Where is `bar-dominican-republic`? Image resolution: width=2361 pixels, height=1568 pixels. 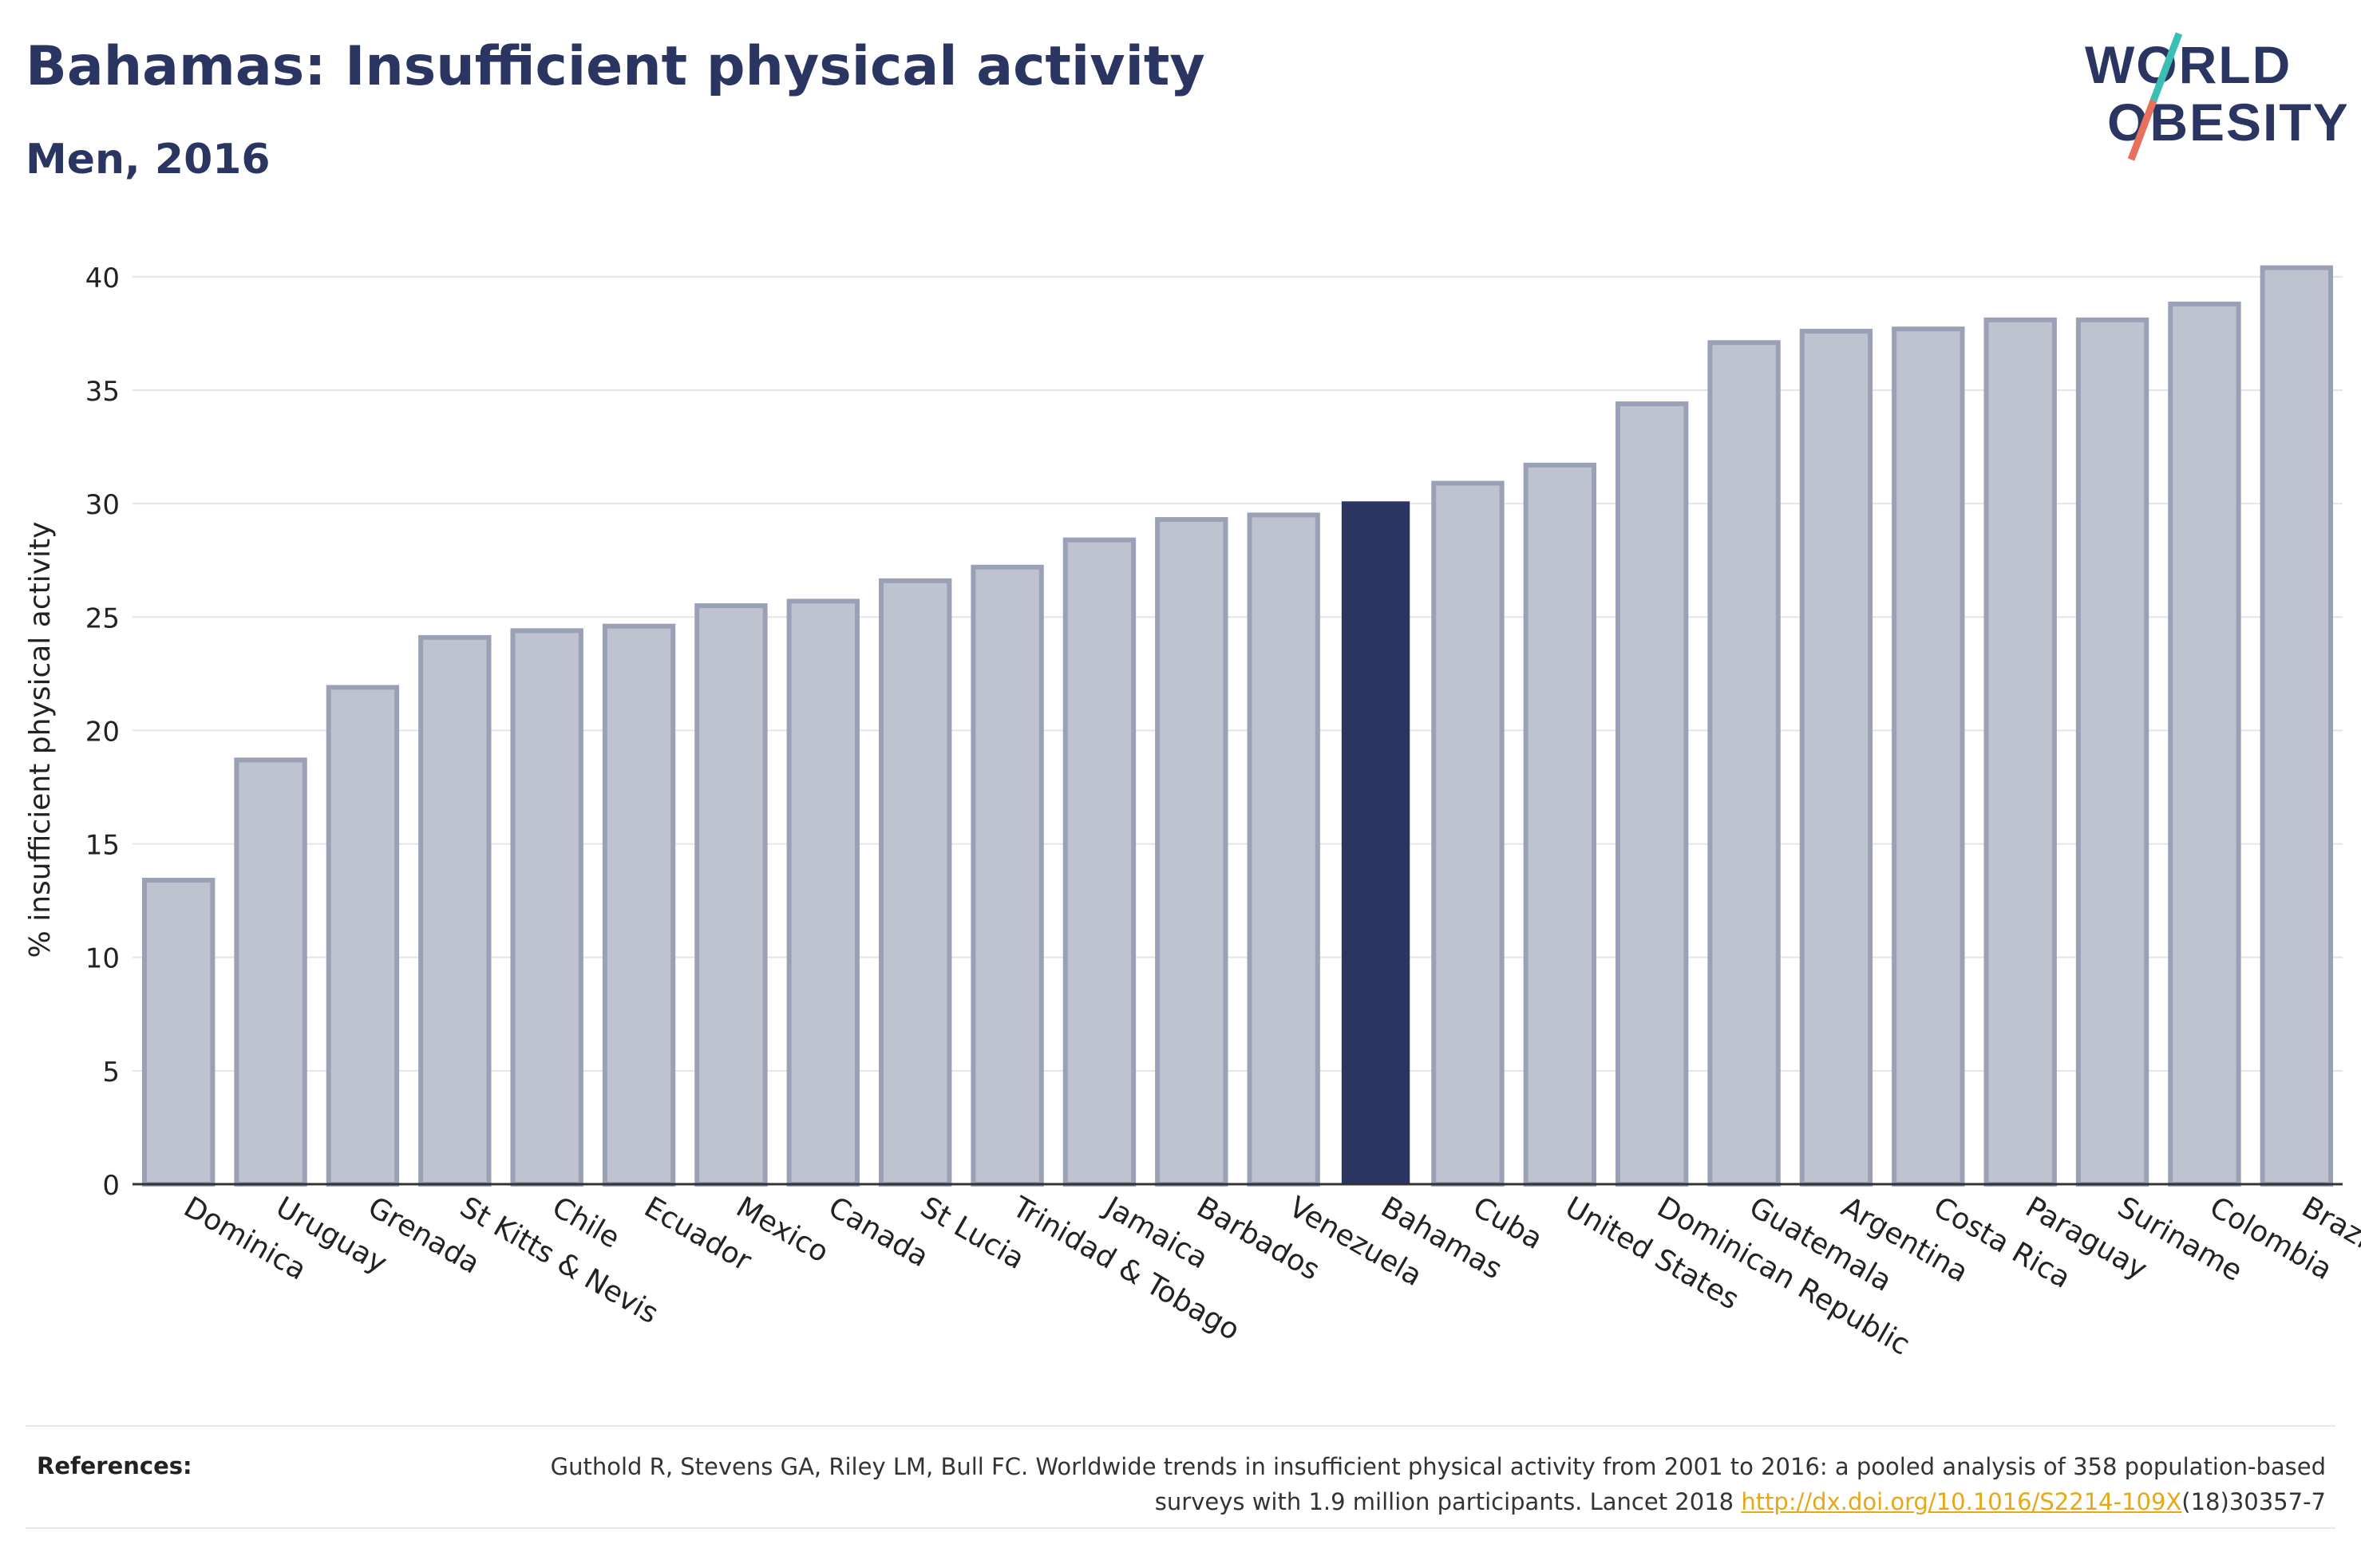 bar-dominican-republic is located at coordinates (1652, 794).